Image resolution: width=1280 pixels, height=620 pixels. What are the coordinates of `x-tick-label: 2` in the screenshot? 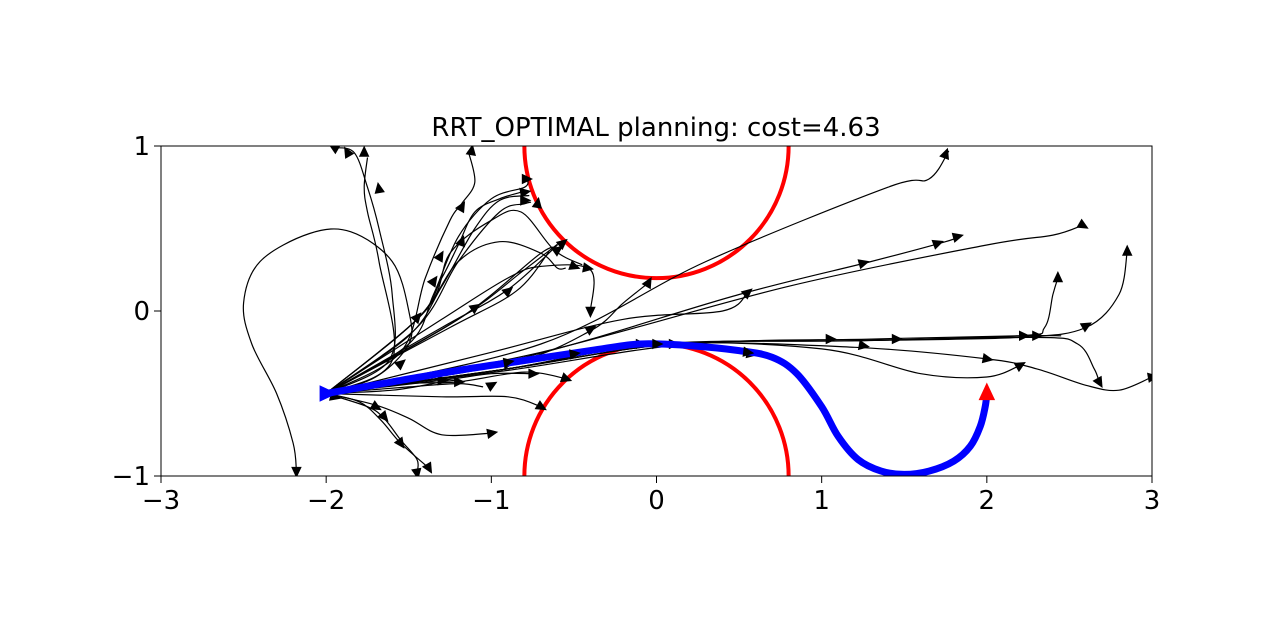 It's located at (987, 501).